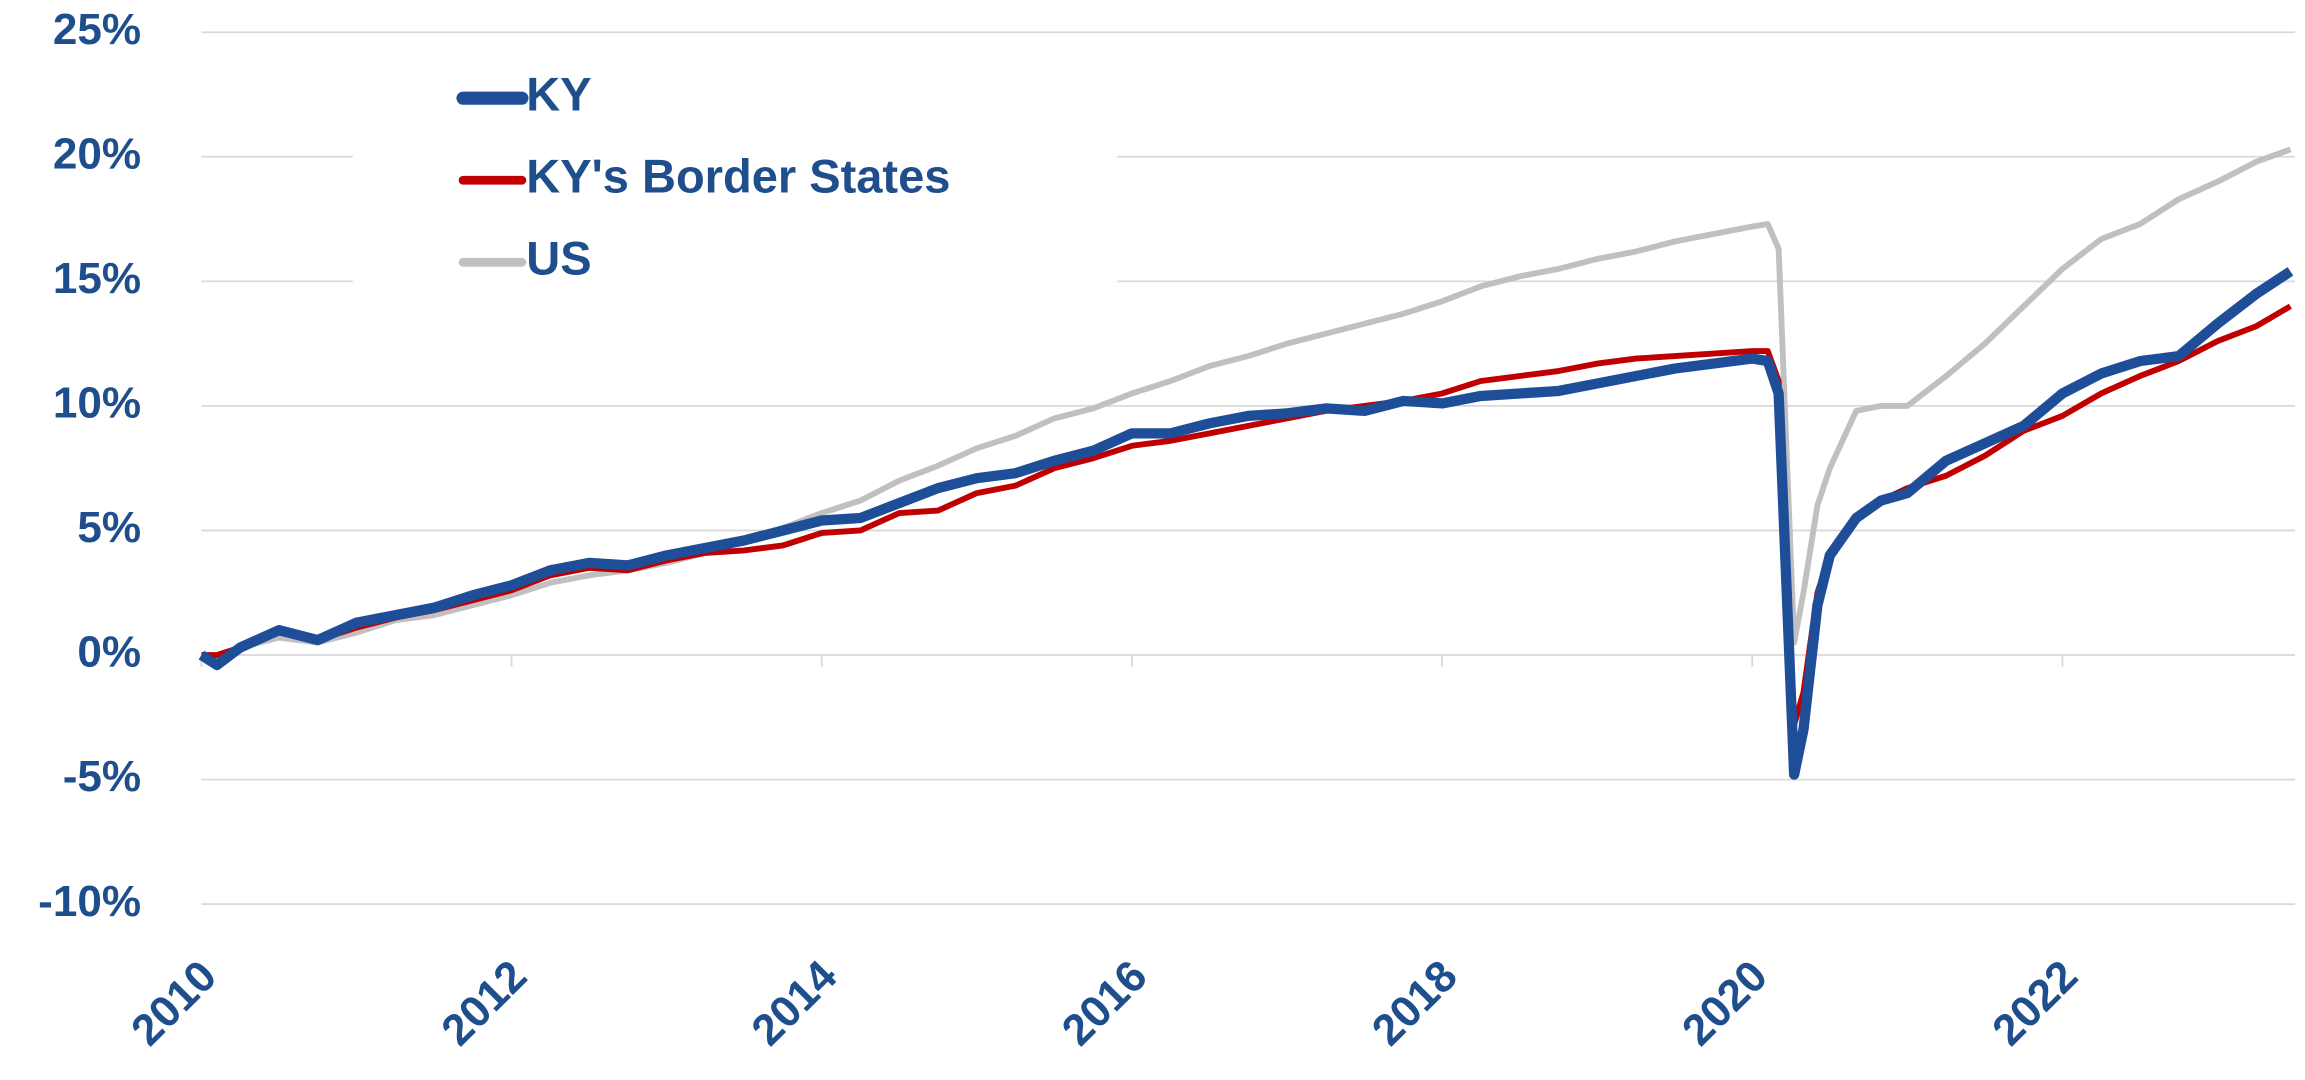 Image resolution: width=2305 pixels, height=1080 pixels. I want to click on x-tick-label: 2018, so click(1415, 1003).